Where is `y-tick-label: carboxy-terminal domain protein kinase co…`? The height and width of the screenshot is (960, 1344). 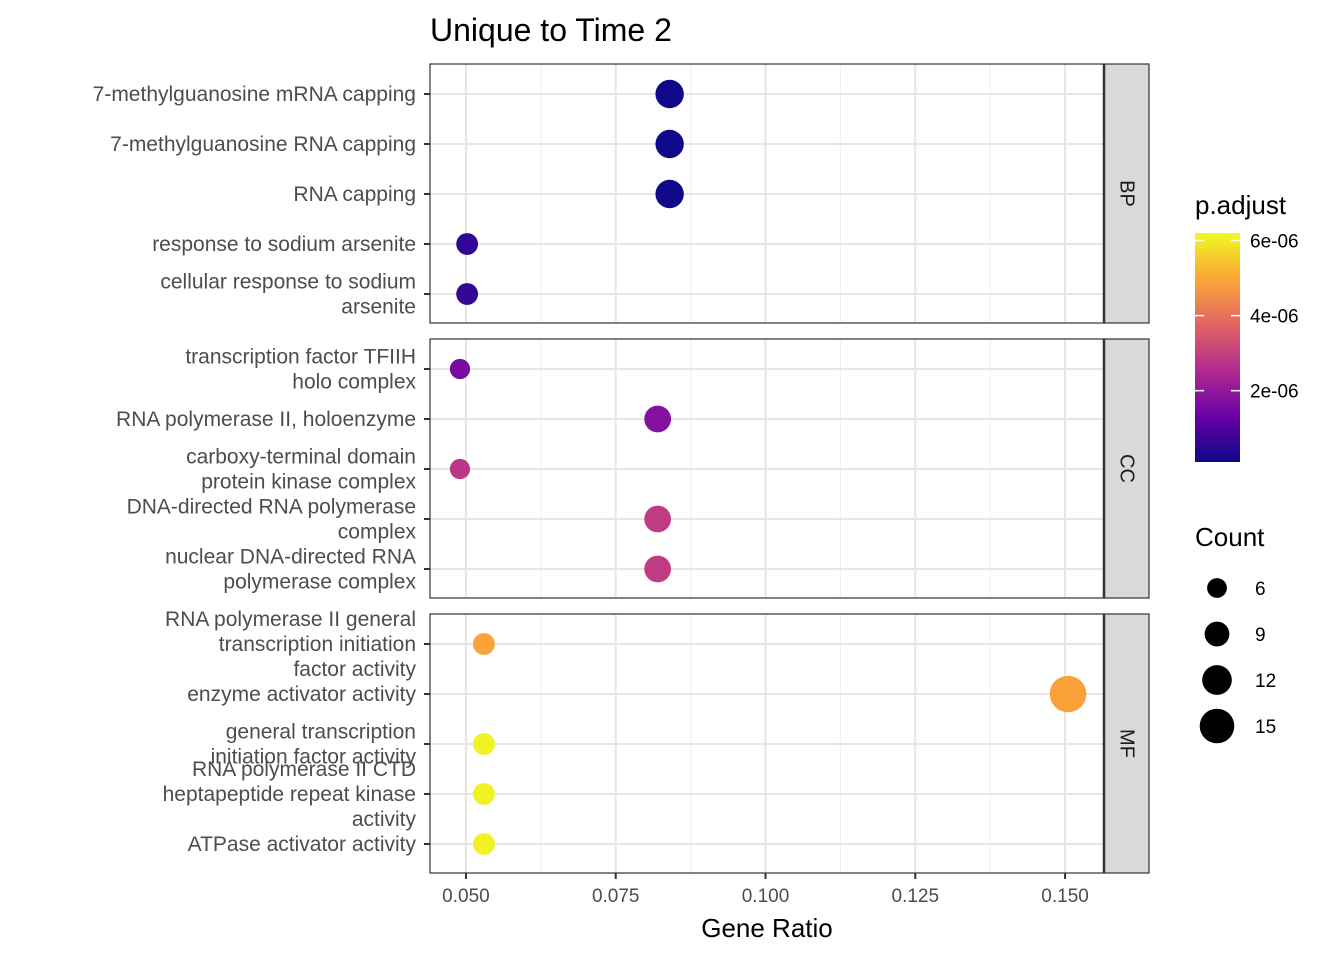 y-tick-label: carboxy-terminal domain protein kinase co… is located at coordinates (301, 470).